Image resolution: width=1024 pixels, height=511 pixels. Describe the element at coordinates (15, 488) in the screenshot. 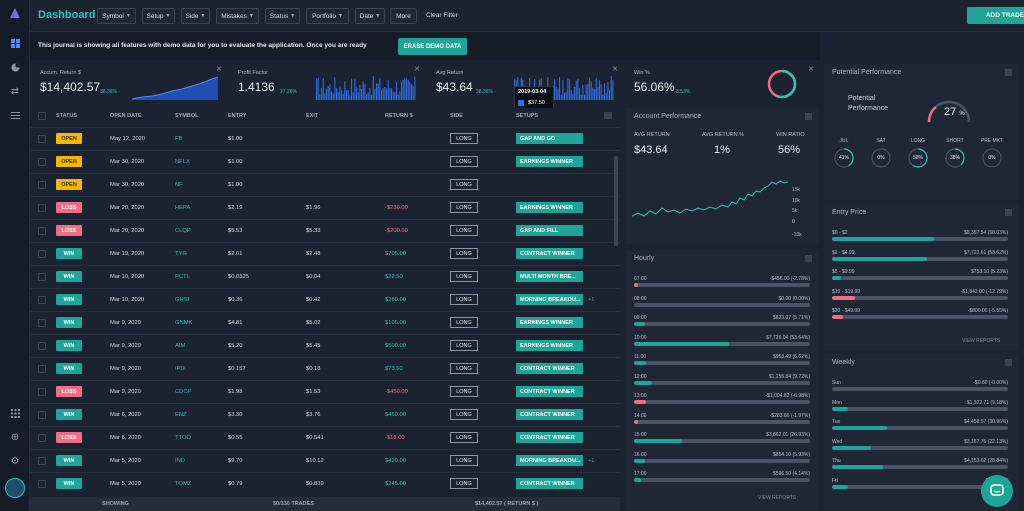

I see `avatar` at that location.